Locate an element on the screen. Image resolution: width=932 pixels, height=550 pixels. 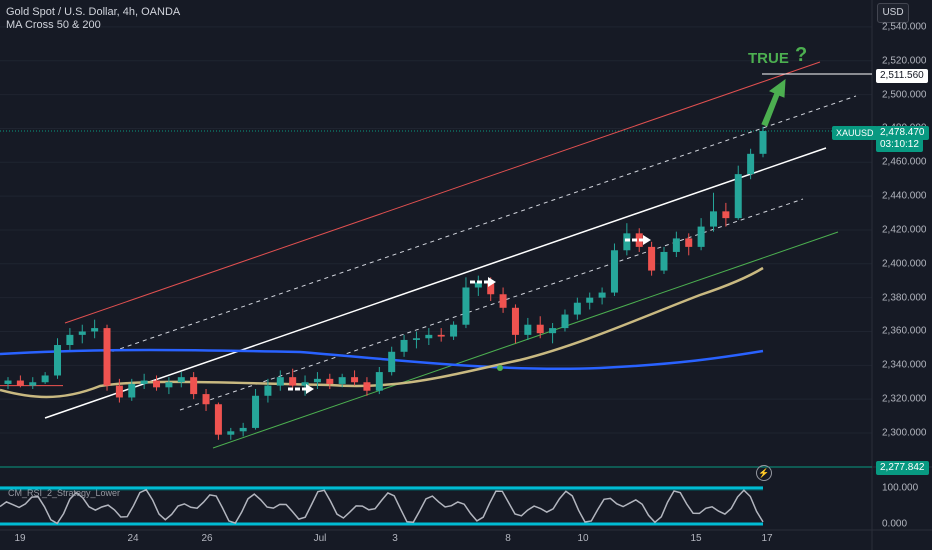
date-axis-label: 8 is located at coordinates (508, 538).